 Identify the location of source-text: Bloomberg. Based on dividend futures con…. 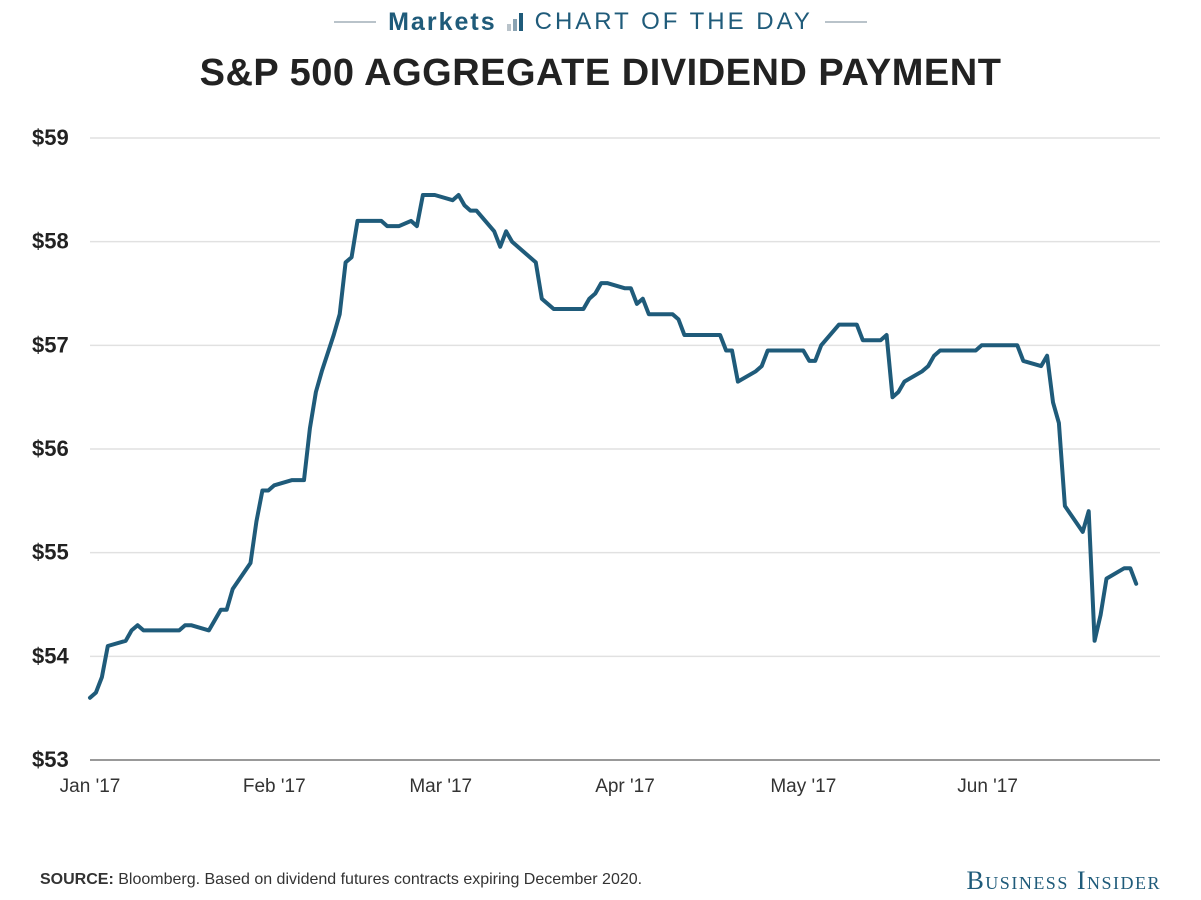
(380, 879).